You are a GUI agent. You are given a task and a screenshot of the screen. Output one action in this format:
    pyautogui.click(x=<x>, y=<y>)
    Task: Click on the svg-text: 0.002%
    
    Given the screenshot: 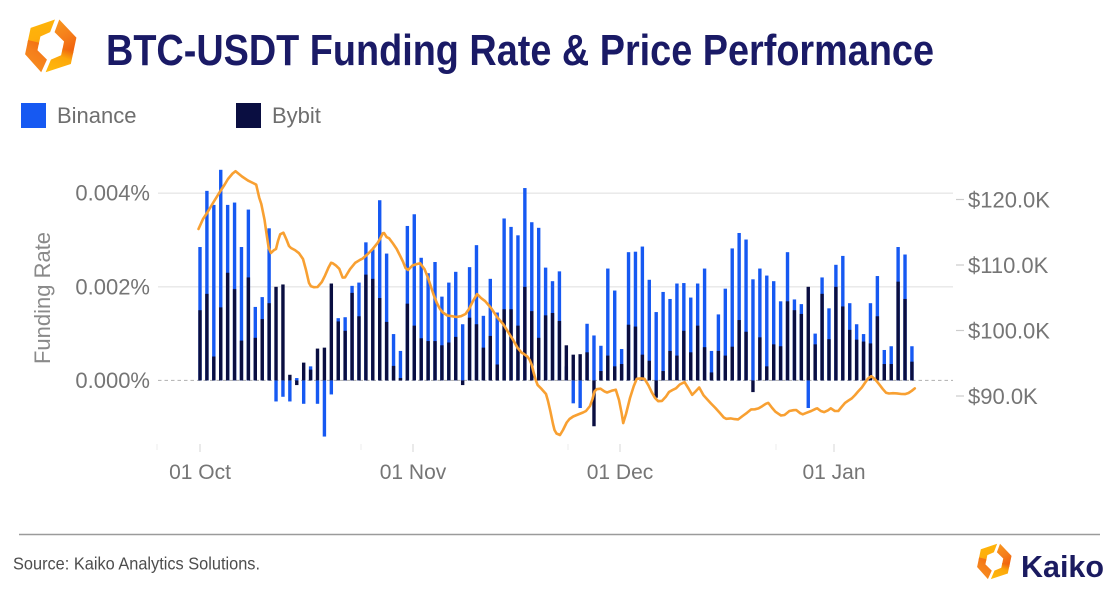 What is the action you would take?
    pyautogui.click(x=112, y=286)
    